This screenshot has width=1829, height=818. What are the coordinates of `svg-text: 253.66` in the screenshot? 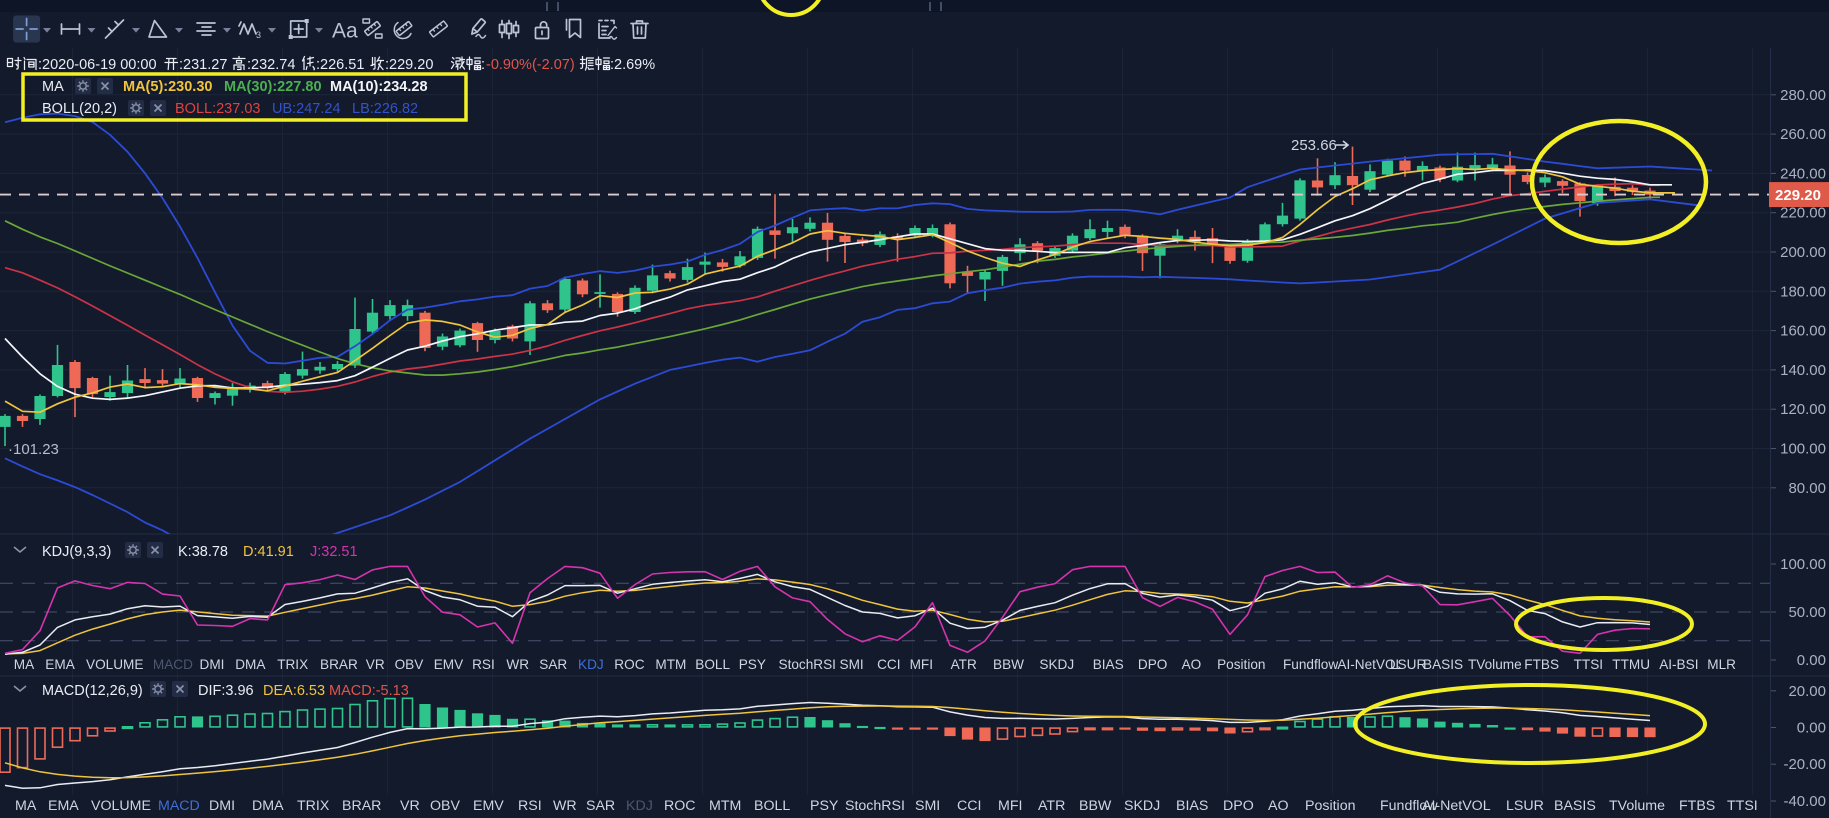 It's located at (1314, 145).